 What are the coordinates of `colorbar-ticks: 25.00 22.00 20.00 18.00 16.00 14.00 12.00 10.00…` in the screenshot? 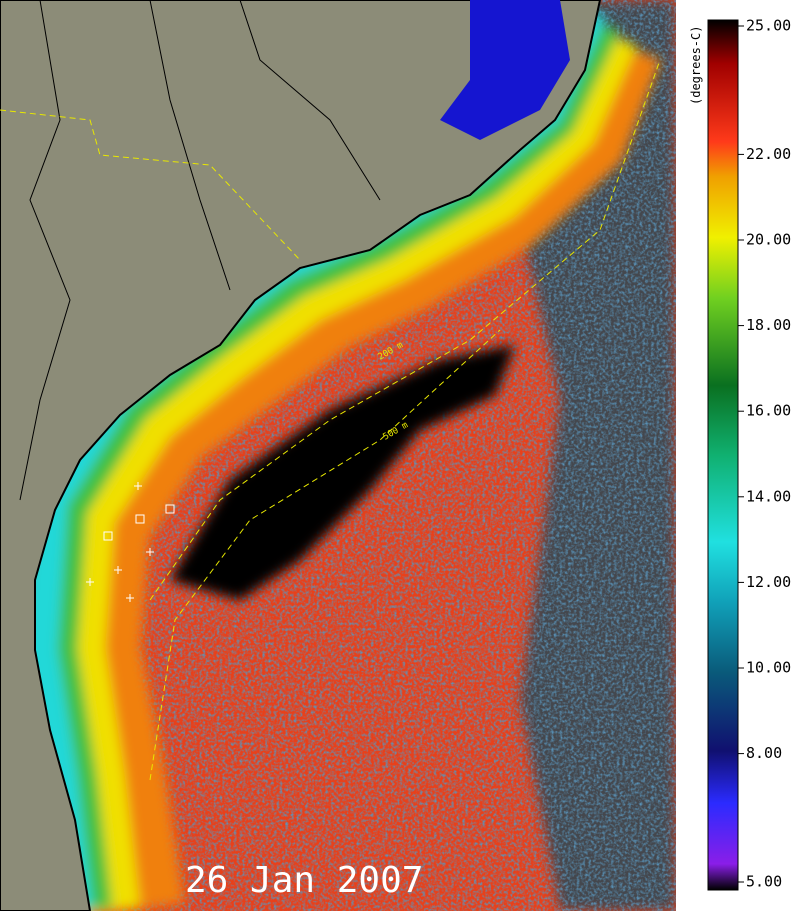 It's located at (764, 454).